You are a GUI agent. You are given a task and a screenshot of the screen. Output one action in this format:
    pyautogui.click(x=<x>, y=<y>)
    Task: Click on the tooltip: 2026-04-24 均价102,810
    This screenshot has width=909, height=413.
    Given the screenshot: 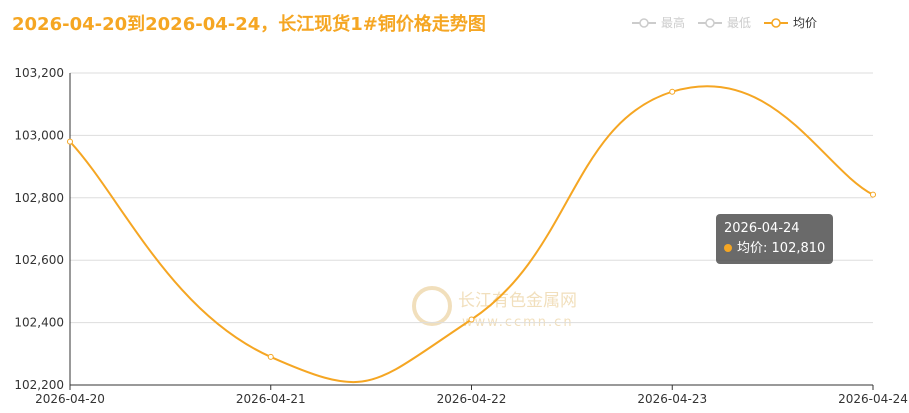 What is the action you would take?
    pyautogui.click(x=775, y=239)
    